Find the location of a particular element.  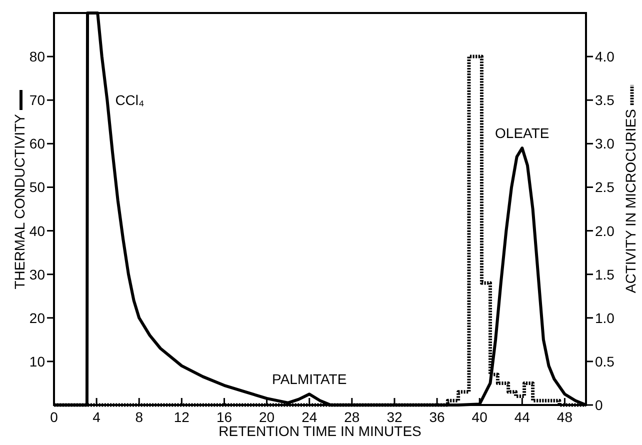

x-tick-label: 40 is located at coordinates (480, 417).